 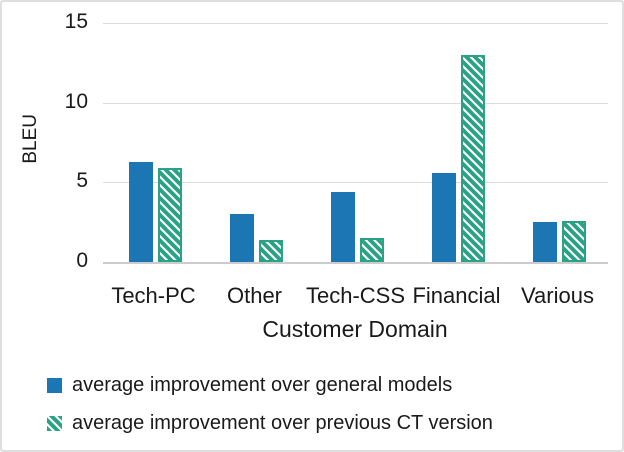 What do you see at coordinates (262, 385) in the screenshot?
I see `legend-label: average improvement over general models` at bounding box center [262, 385].